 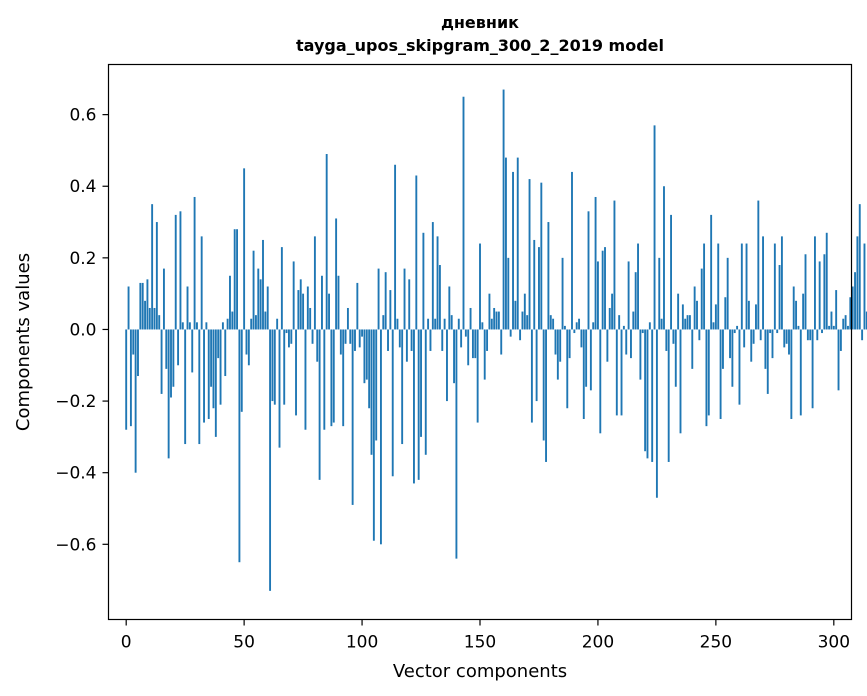 What do you see at coordinates (834, 643) in the screenshot?
I see `x-tick-label: 300` at bounding box center [834, 643].